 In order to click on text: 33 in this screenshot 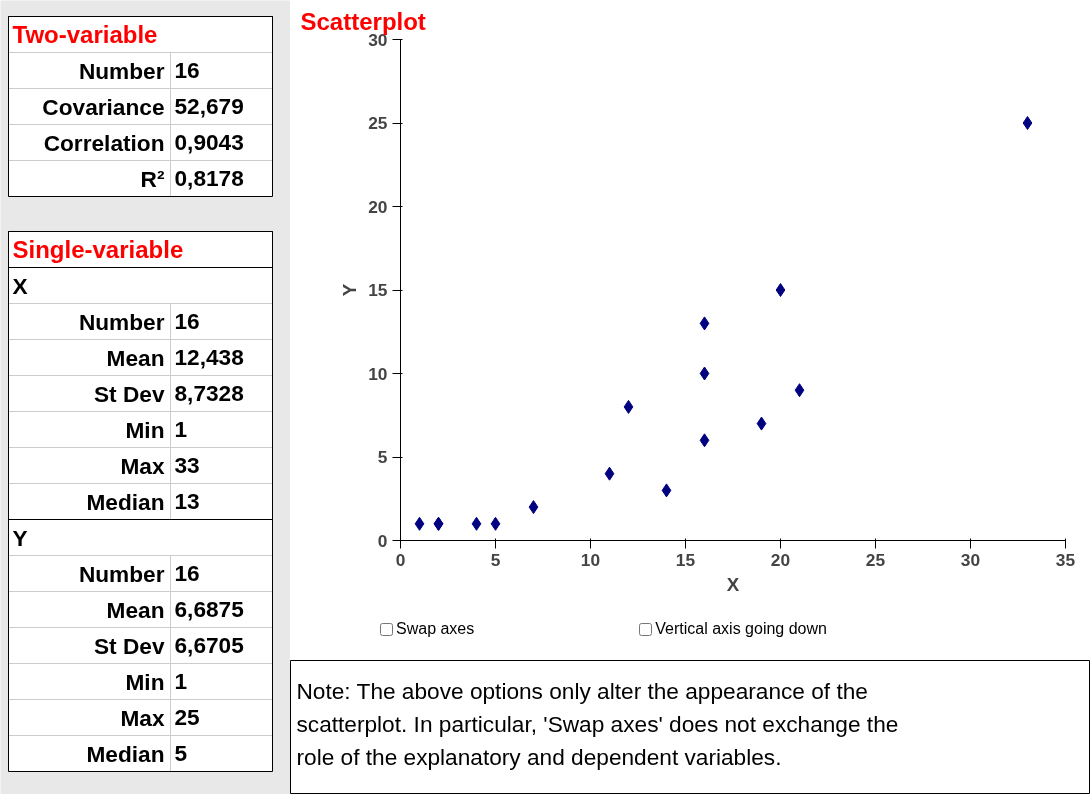, I will do `click(187, 465)`.